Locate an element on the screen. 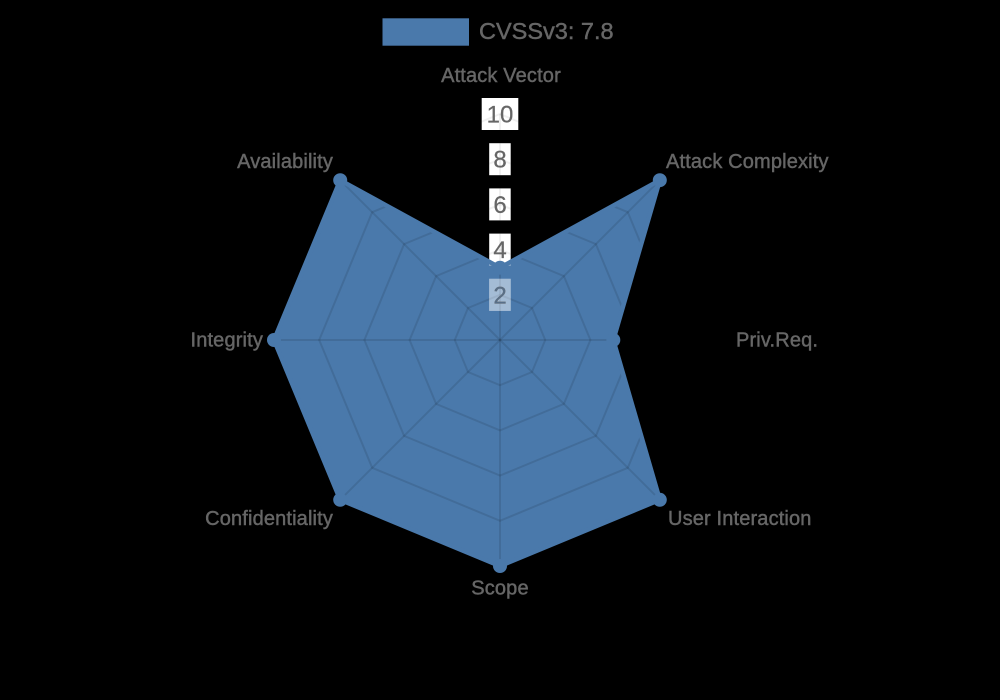 The height and width of the screenshot is (700, 1000). svg-text: 10 is located at coordinates (500, 115).